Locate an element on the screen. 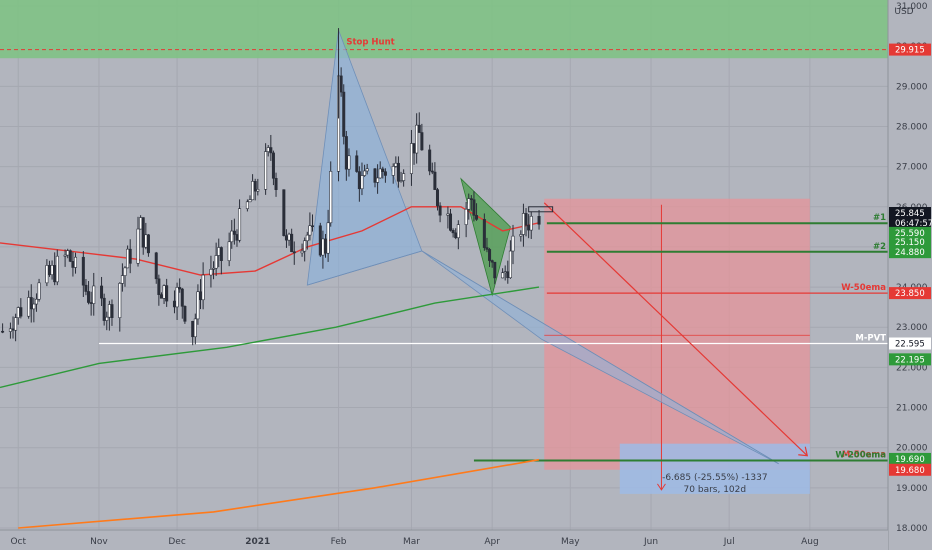 The image size is (932, 550). time-tick-label: Mar is located at coordinates (411, 542).